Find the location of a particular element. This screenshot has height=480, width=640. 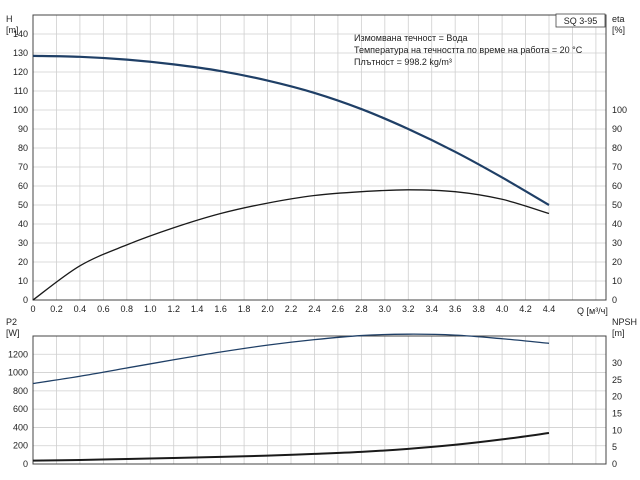

x-tick-label: 0 is located at coordinates (32, 309).